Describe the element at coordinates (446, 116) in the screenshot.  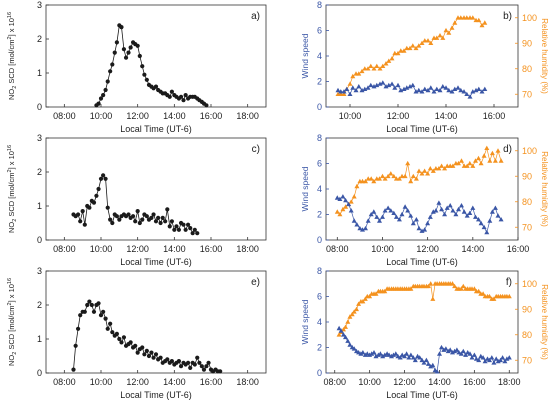
I see `x-tick-label: 14:00` at that location.